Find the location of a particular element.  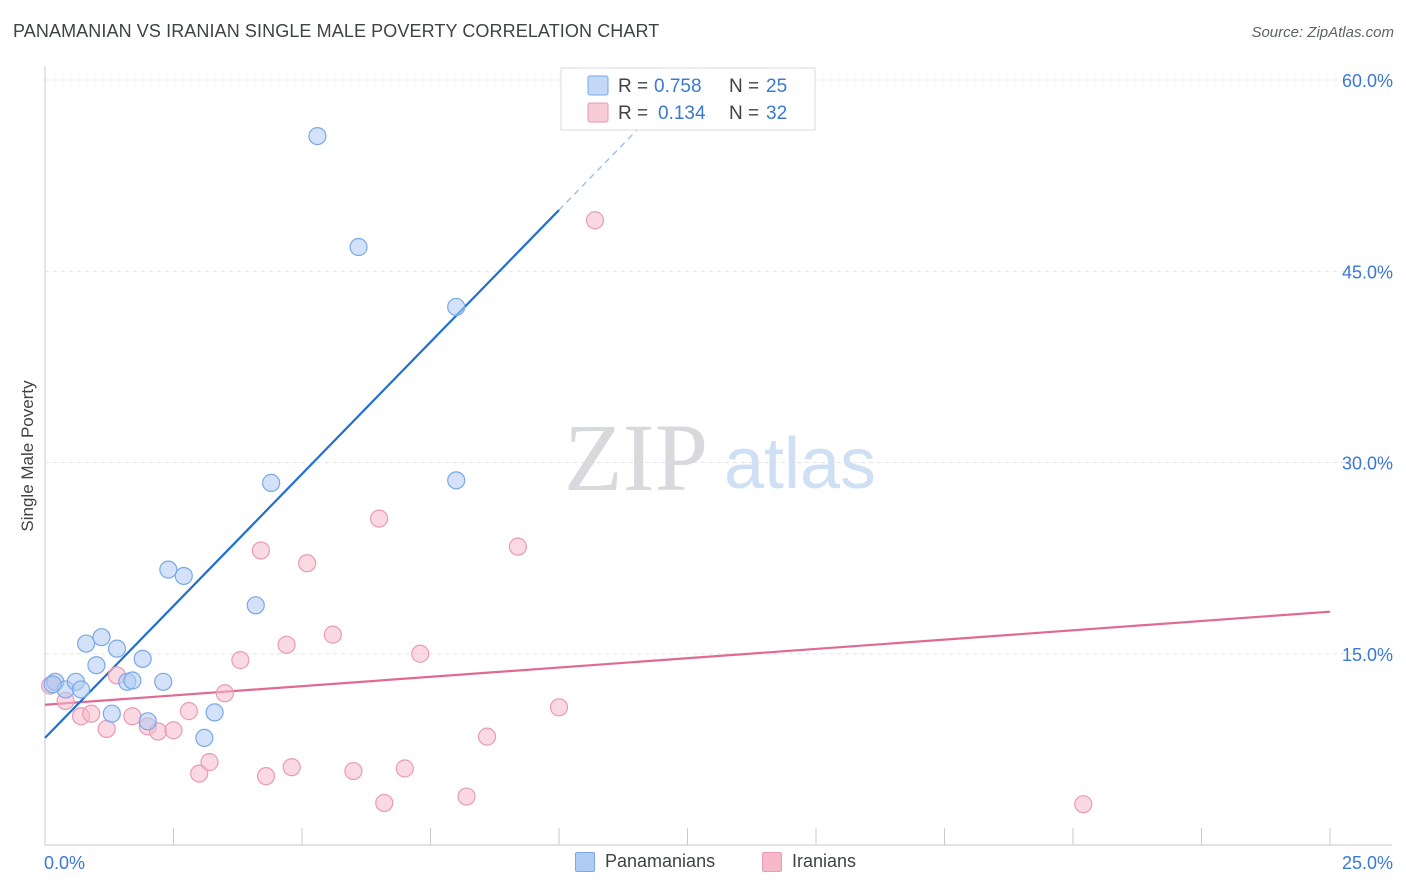

source-label: Source: ZipAtlas.com is located at coordinates (1322, 32).